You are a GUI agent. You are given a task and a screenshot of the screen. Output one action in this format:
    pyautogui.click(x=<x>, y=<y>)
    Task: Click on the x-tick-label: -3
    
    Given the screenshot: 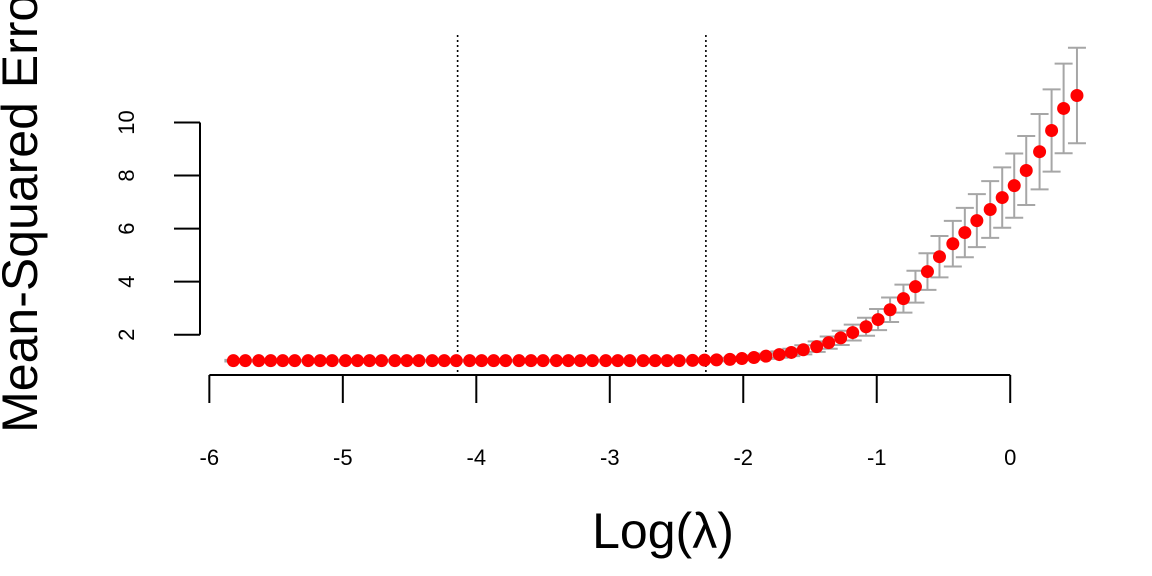 What is the action you would take?
    pyautogui.click(x=610, y=457)
    